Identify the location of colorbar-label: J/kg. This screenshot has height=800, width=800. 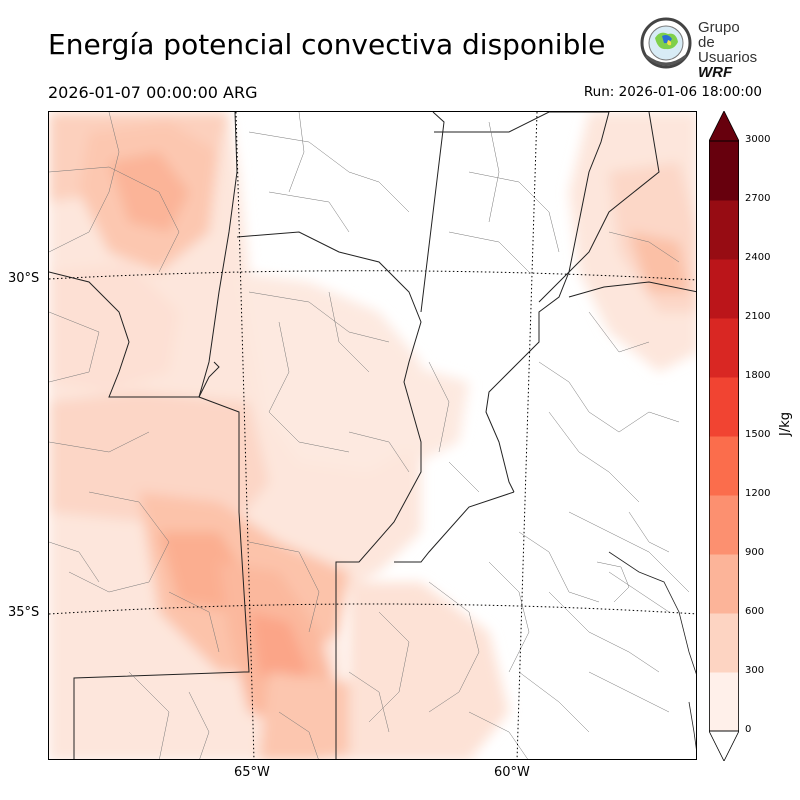
(785, 424).